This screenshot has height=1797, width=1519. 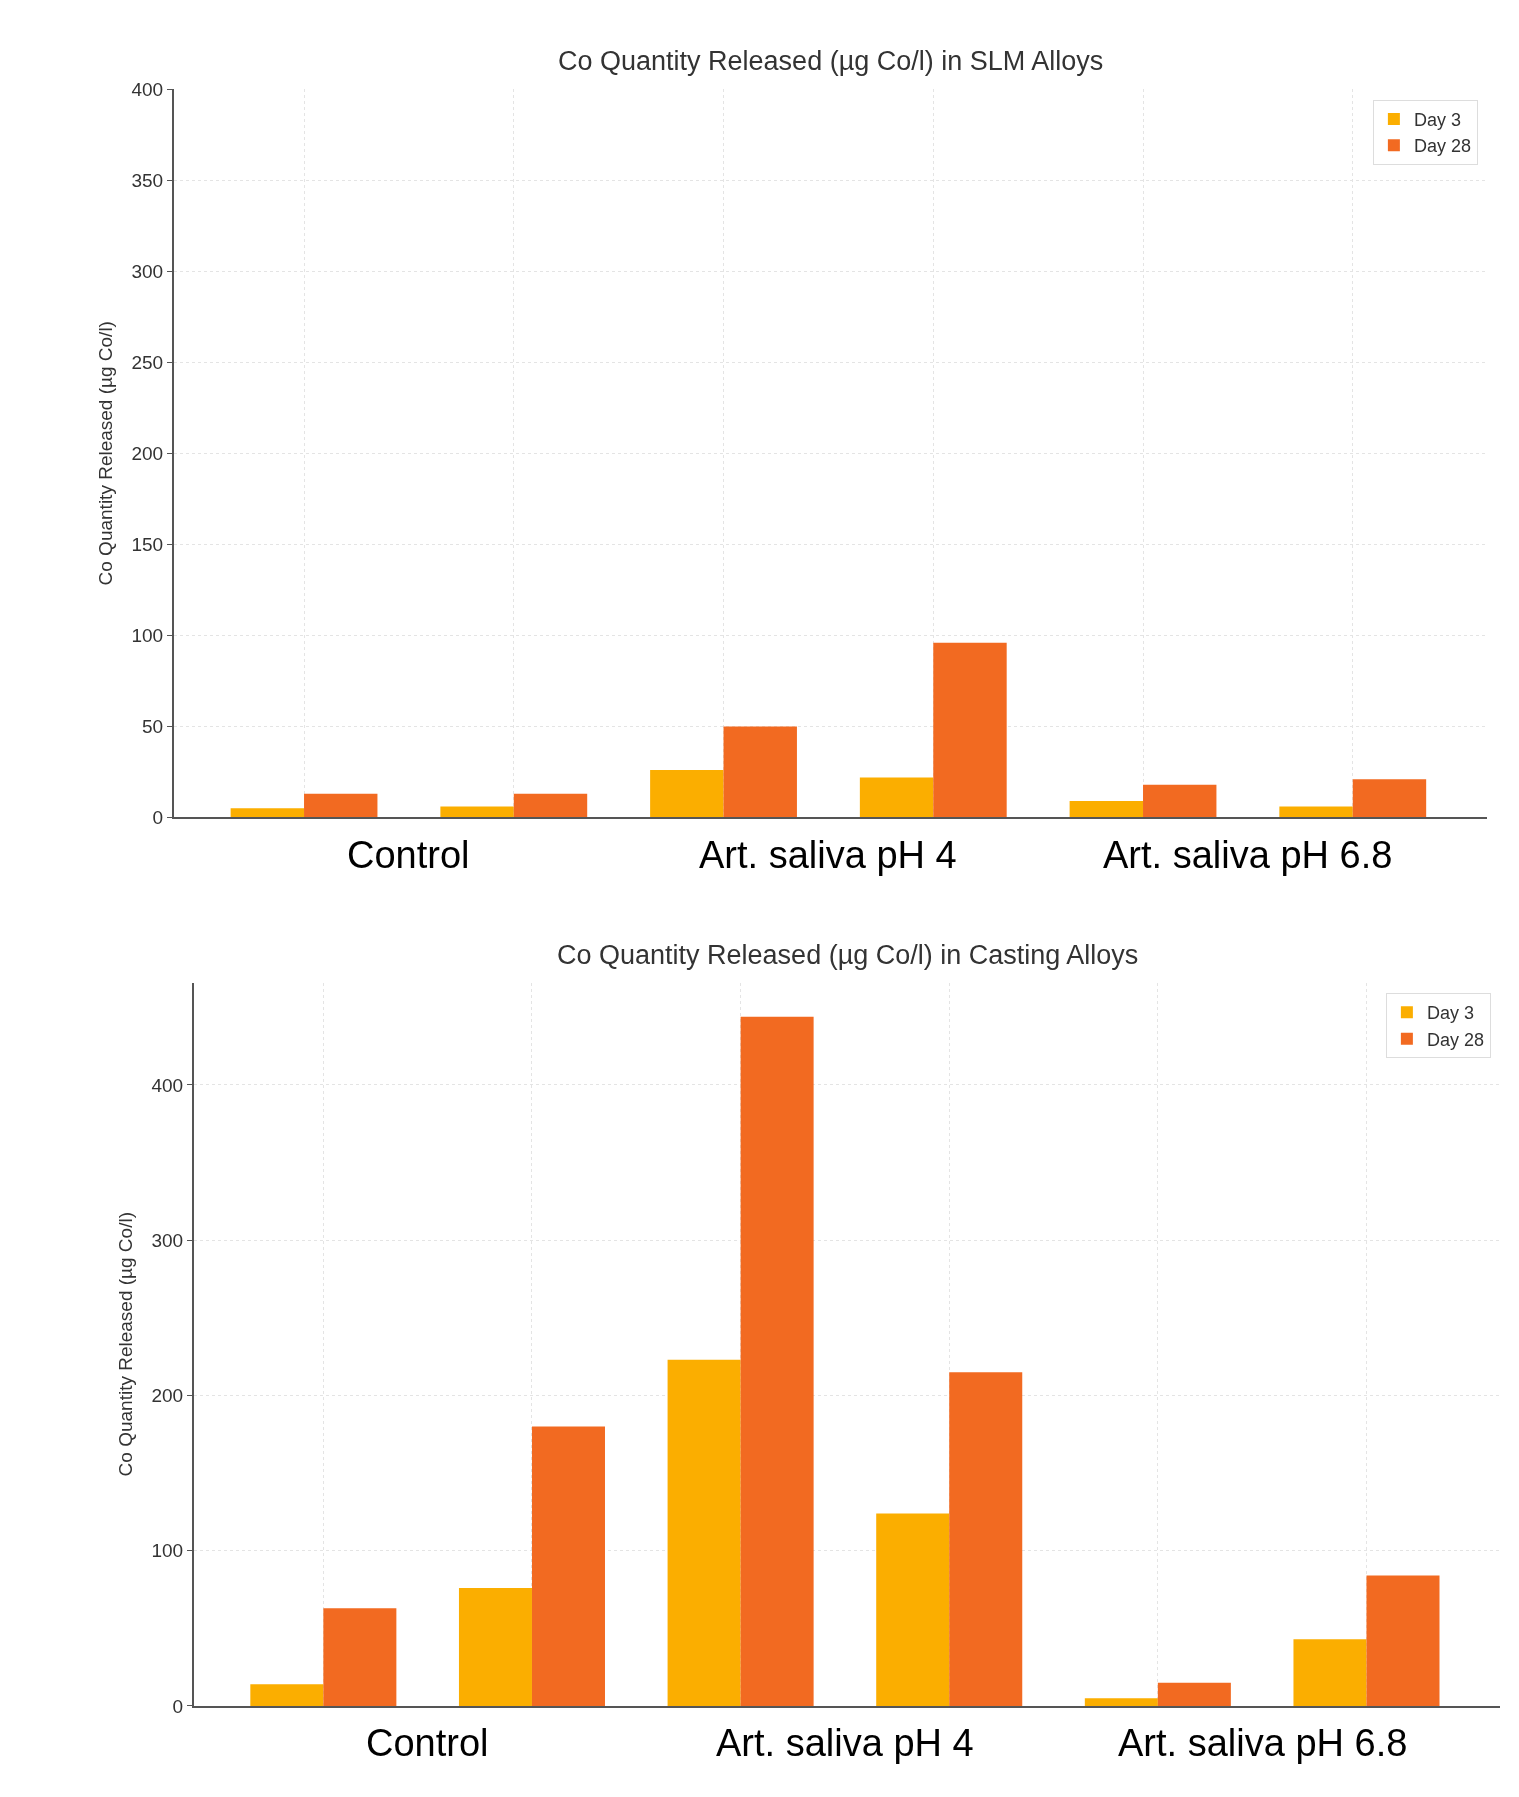 What do you see at coordinates (147, 362) in the screenshot?
I see `y-tick-label: 250` at bounding box center [147, 362].